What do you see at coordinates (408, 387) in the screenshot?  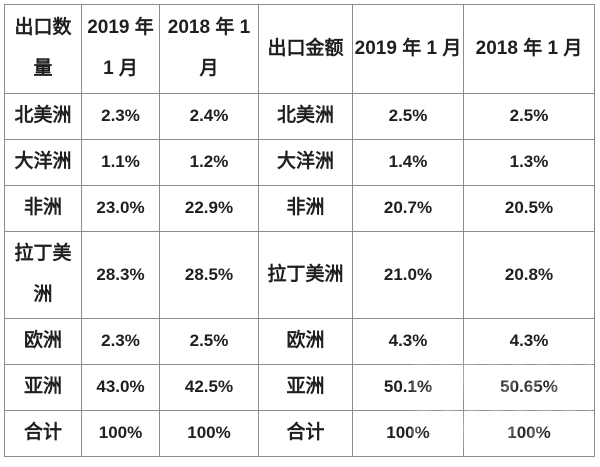 I see `amt-2019-value: 50.1%` at bounding box center [408, 387].